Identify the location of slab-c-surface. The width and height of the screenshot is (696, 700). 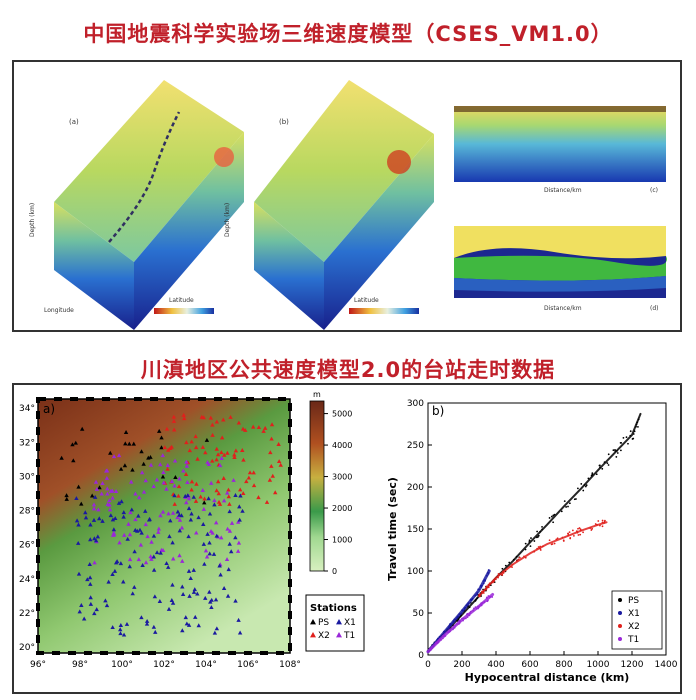
(560, 109).